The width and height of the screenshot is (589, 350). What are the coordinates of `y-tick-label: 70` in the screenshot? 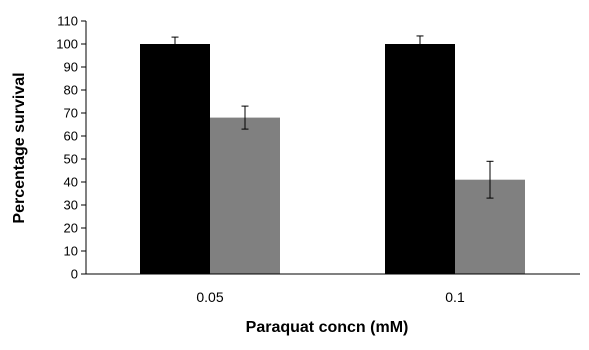 It's located at (71, 113).